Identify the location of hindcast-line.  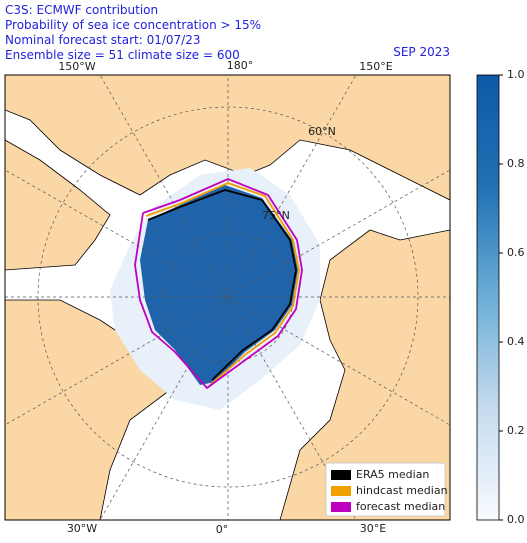
(222, 284).